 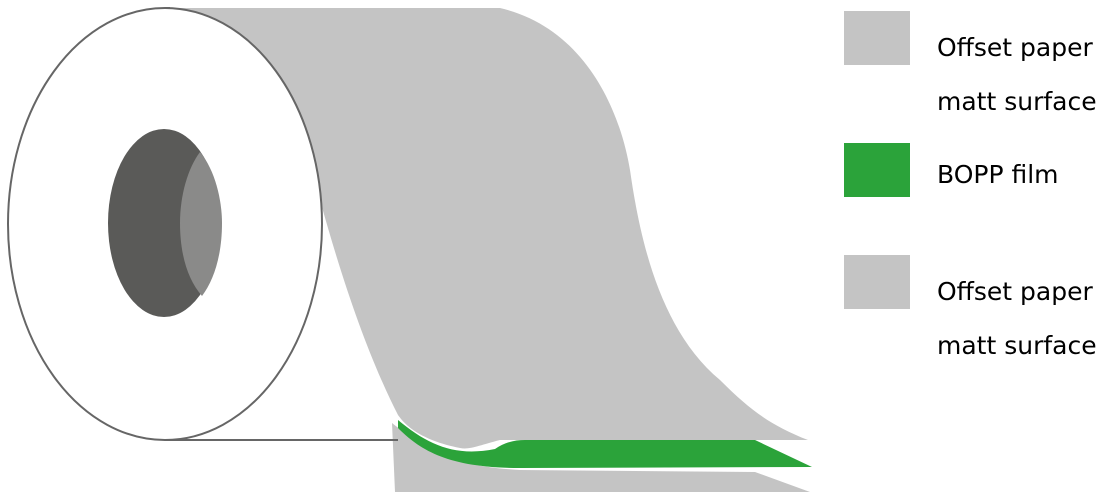 I want to click on bopp-film-layer, so click(x=605, y=444).